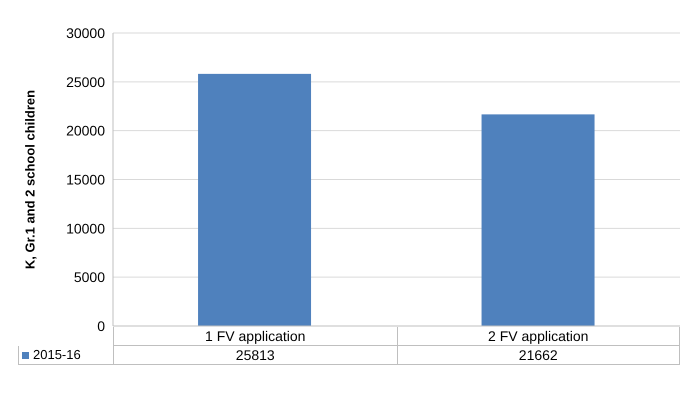 Image resolution: width=696 pixels, height=402 pixels. What do you see at coordinates (86, 228) in the screenshot?
I see `y-tick-label: 10000` at bounding box center [86, 228].